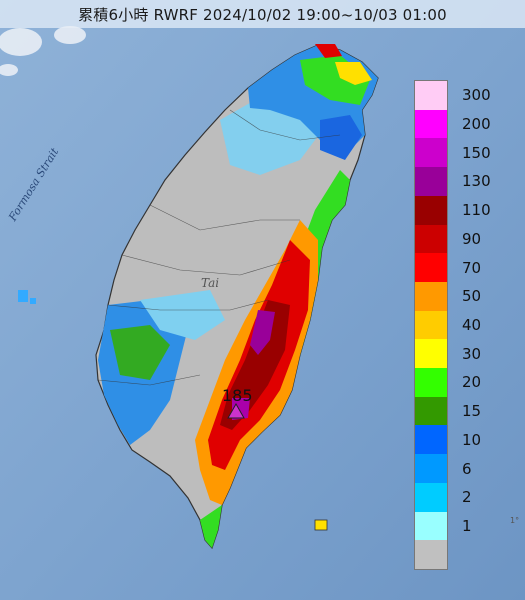 The height and width of the screenshot is (600, 525). I want to click on legend-label: 15, so click(472, 411).